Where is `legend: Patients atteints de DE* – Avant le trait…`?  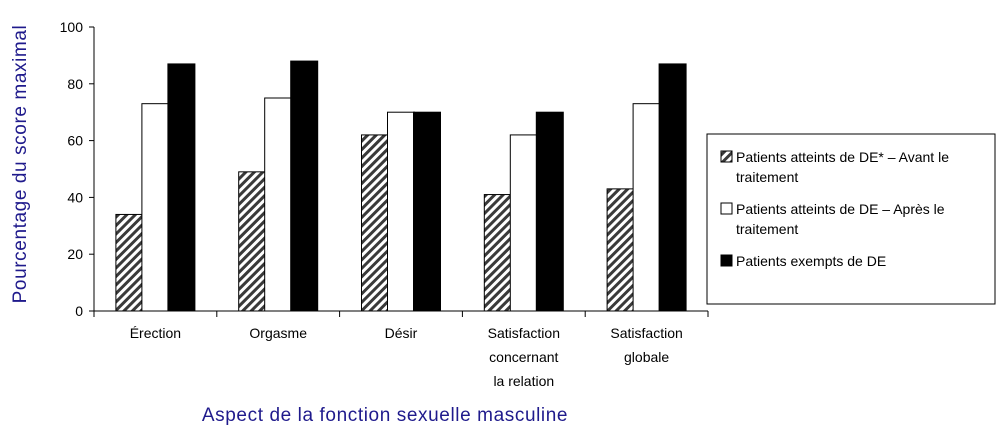
legend: Patients atteints de DE* – Avant le trait… is located at coordinates (851, 219).